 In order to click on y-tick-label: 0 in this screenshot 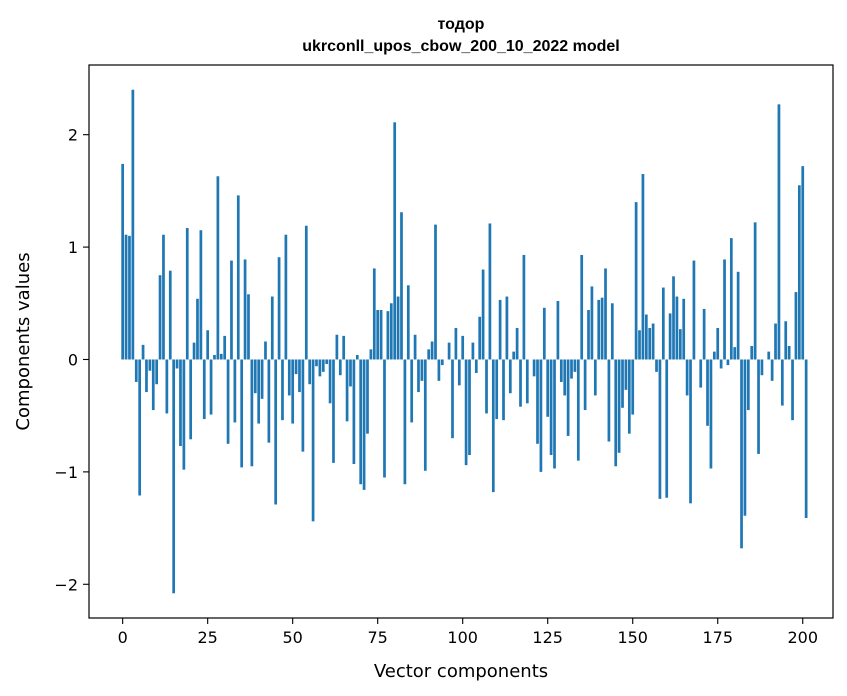, I will do `click(73, 359)`.